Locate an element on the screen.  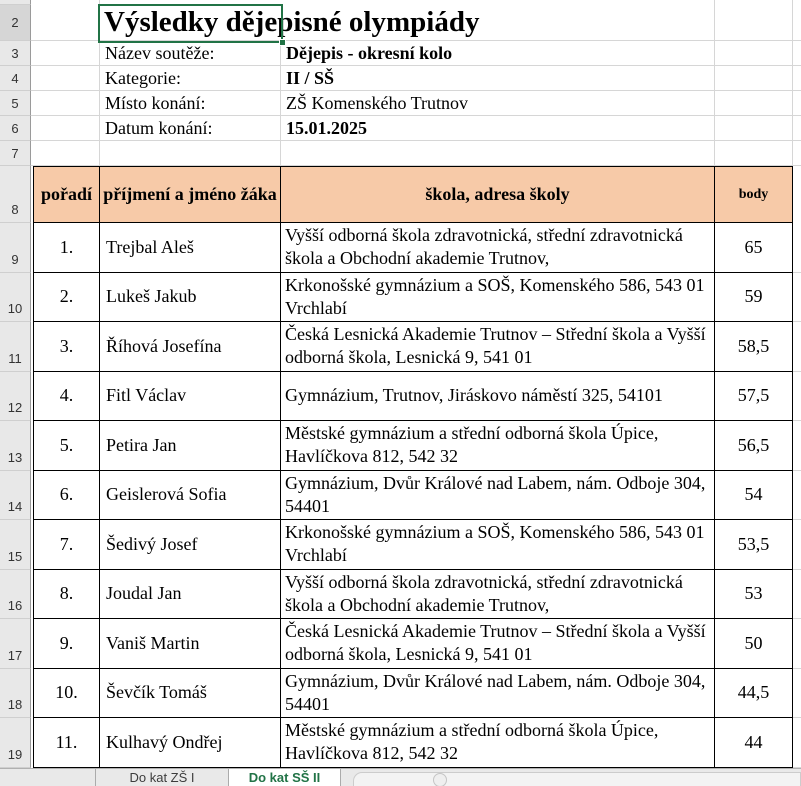
meta-value: II / SŠ is located at coordinates (498, 78).